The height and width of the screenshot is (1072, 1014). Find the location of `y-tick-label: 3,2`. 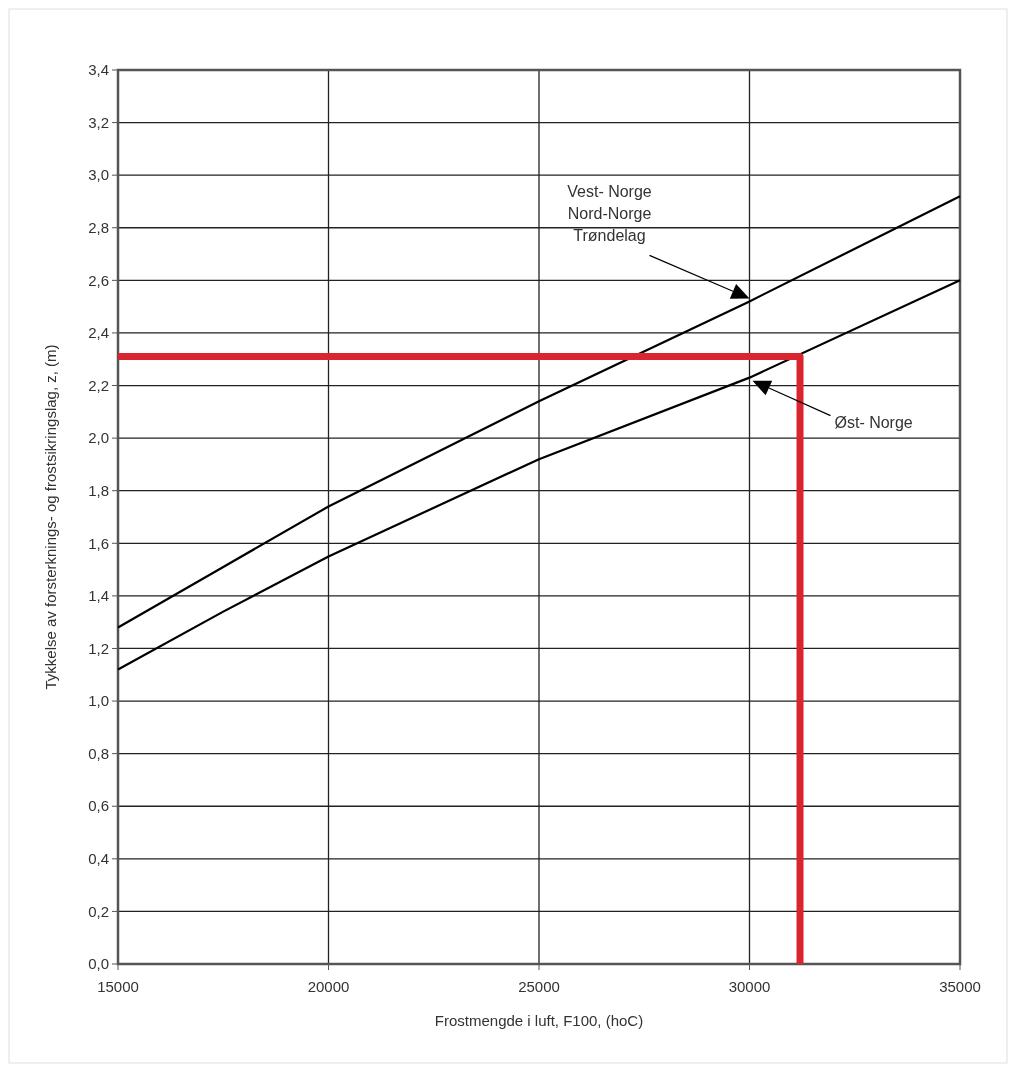

y-tick-label: 3,2 is located at coordinates (98, 122).